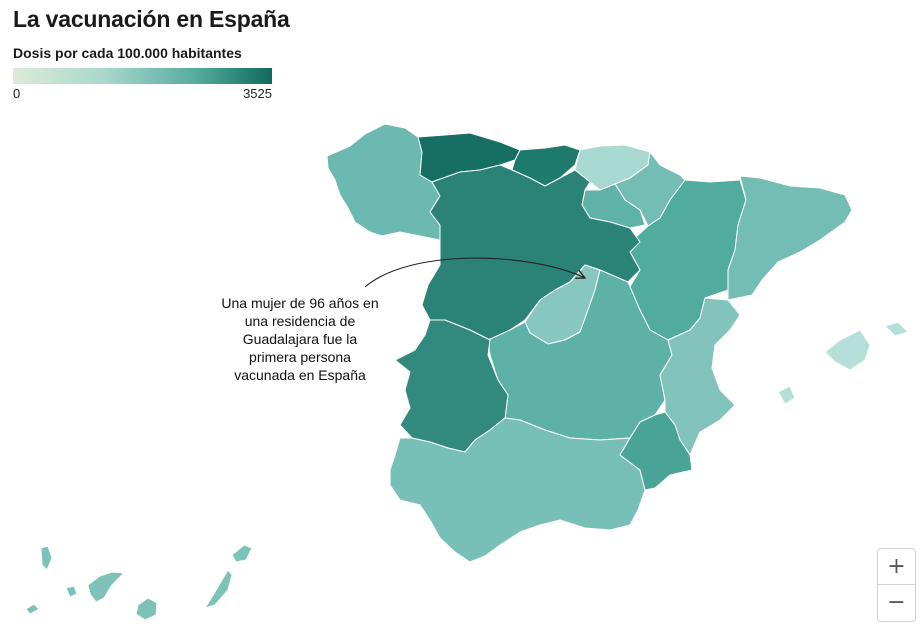 The width and height of the screenshot is (920, 633). Describe the element at coordinates (218, 589) in the screenshot. I see `region-canarias-fuerteventura` at that location.